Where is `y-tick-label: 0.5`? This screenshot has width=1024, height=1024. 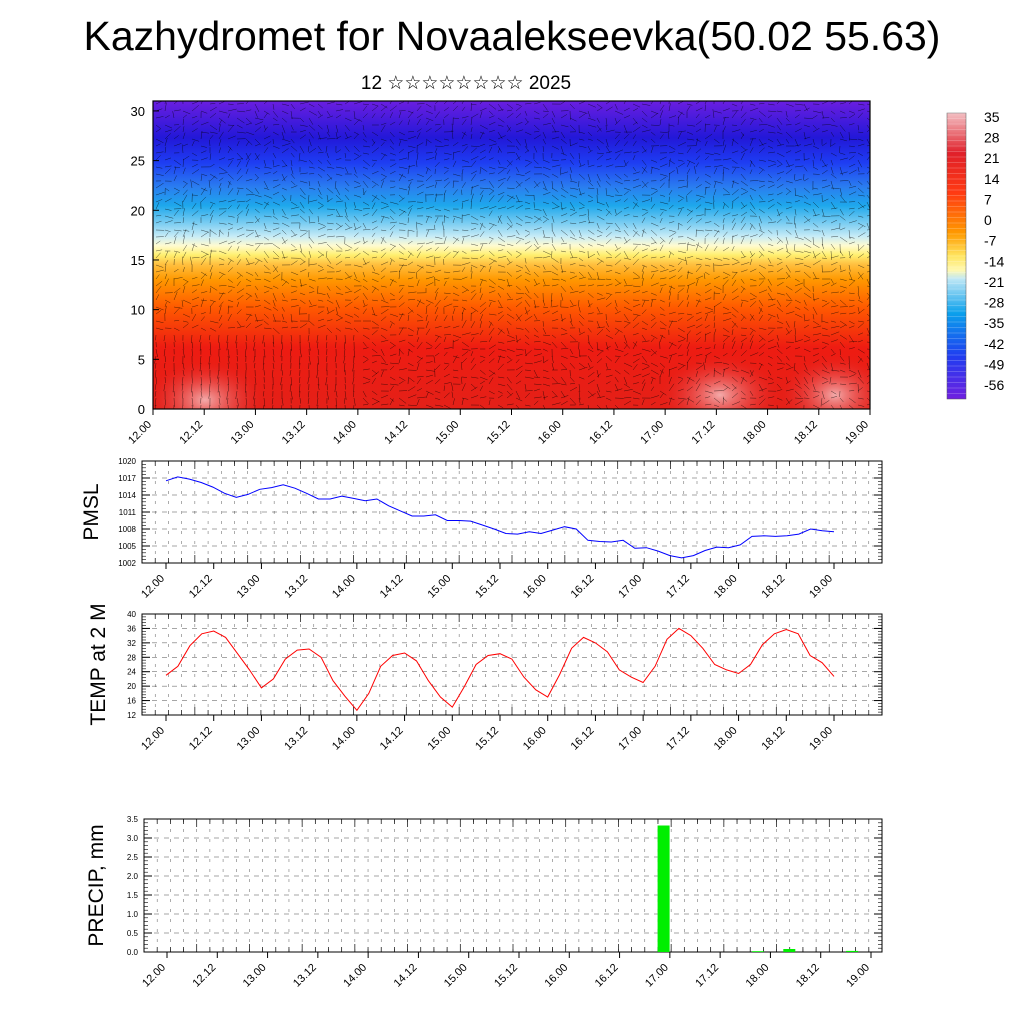 y-tick-label: 0.5 is located at coordinates (133, 933).